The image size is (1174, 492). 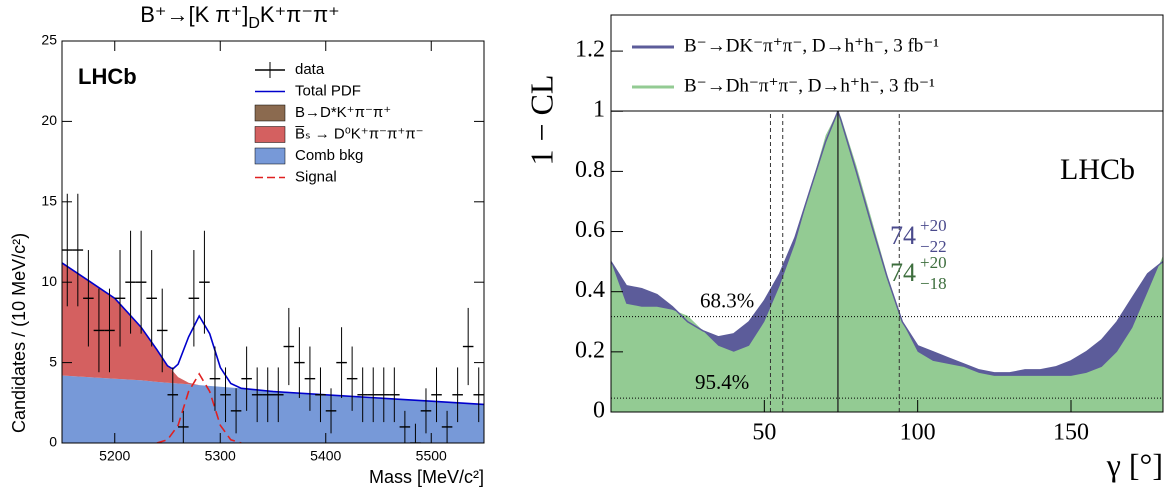 I want to click on x-tick-label: 5200, so click(x=114, y=456).